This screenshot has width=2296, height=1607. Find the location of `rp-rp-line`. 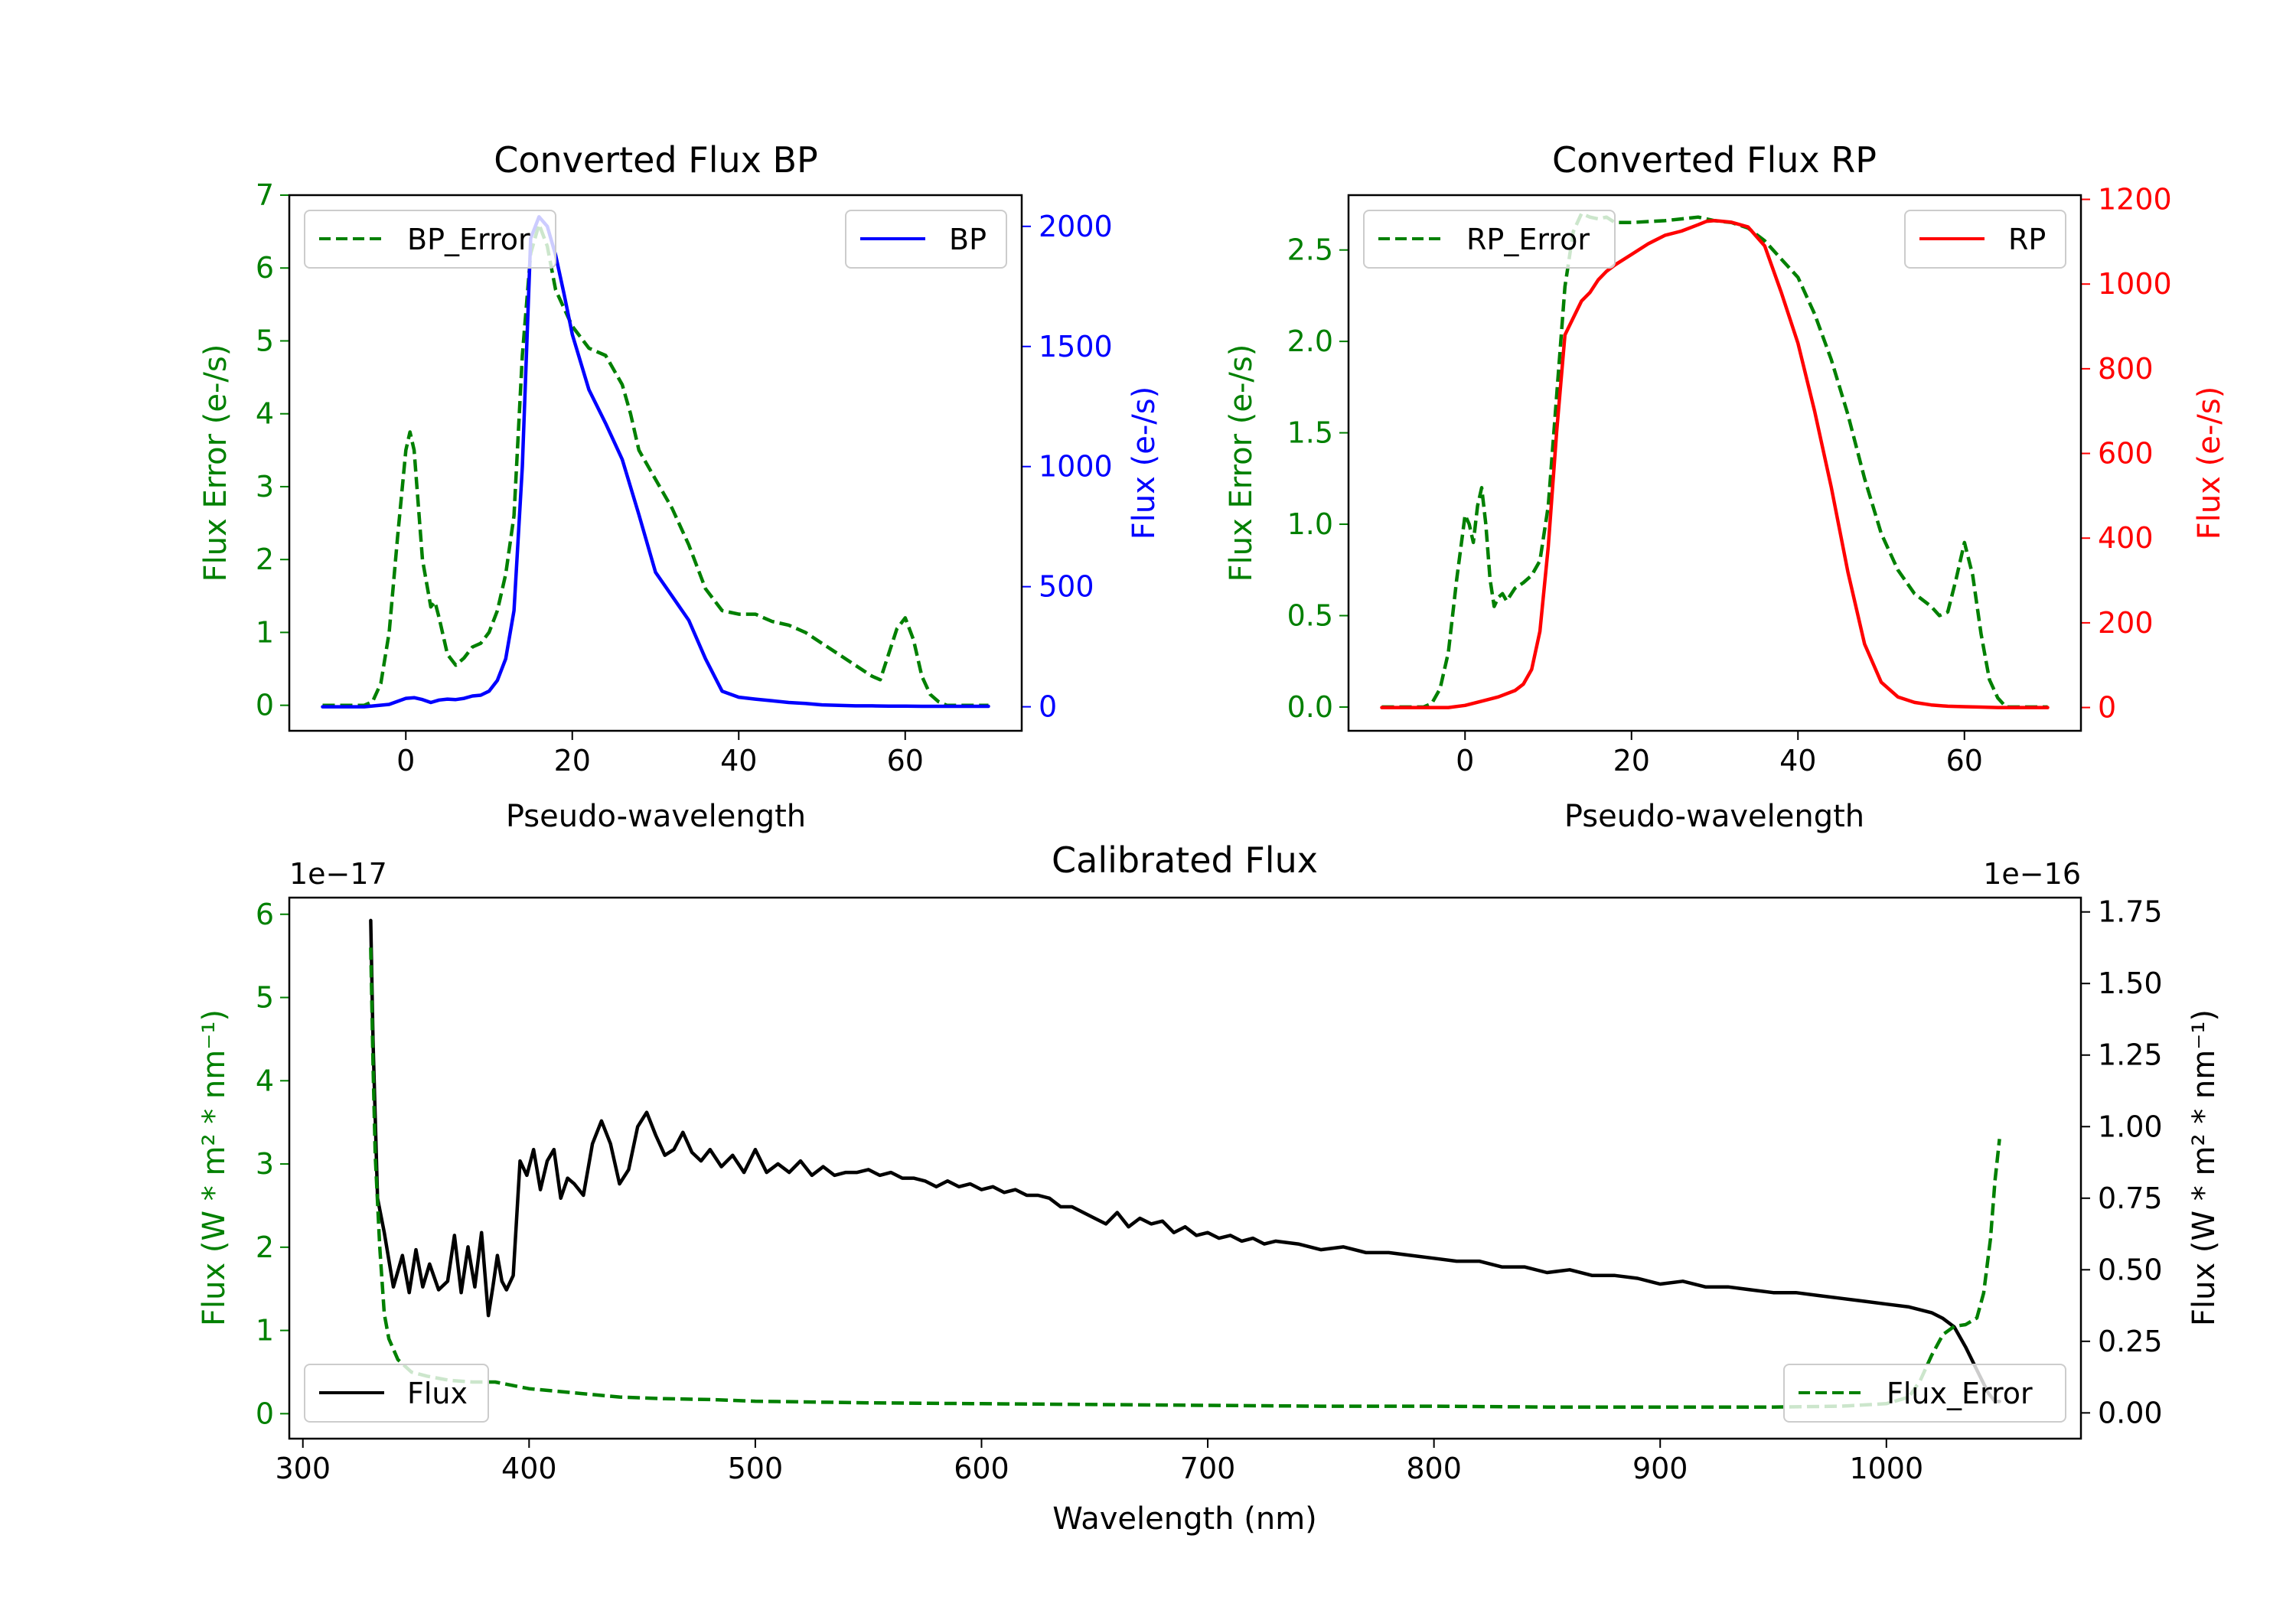

rp-rp-line is located at coordinates (1715, 463).